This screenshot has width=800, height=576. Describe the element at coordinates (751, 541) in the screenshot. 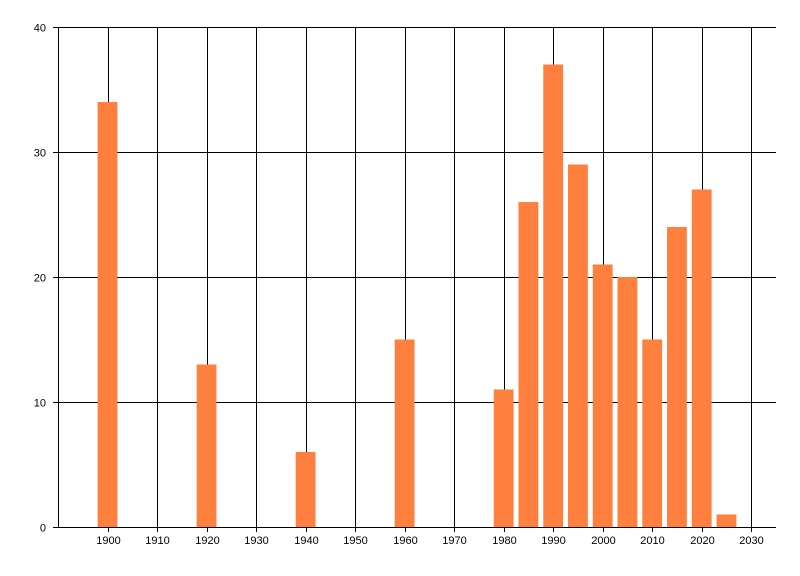

I see `x-tick-label: 2030` at that location.